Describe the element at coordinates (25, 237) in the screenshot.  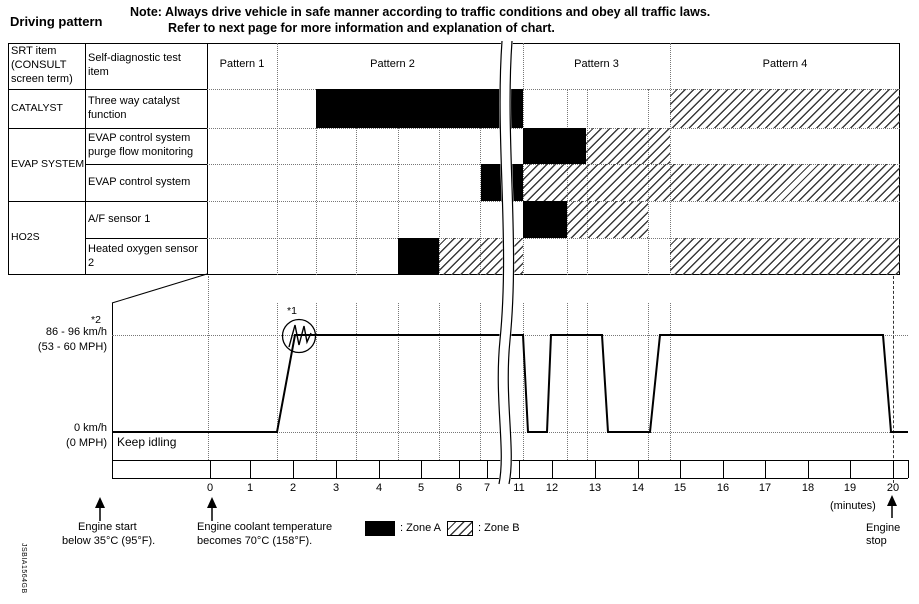
I see `group-label-ho2s: HO2S` at that location.